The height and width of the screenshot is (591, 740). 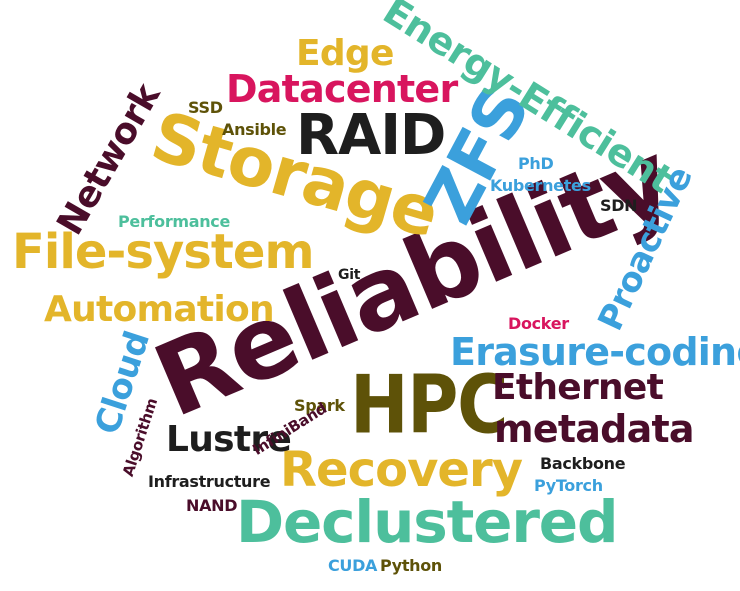 I want to click on word-erasure-coding: Erasure-coding, so click(x=595, y=352).